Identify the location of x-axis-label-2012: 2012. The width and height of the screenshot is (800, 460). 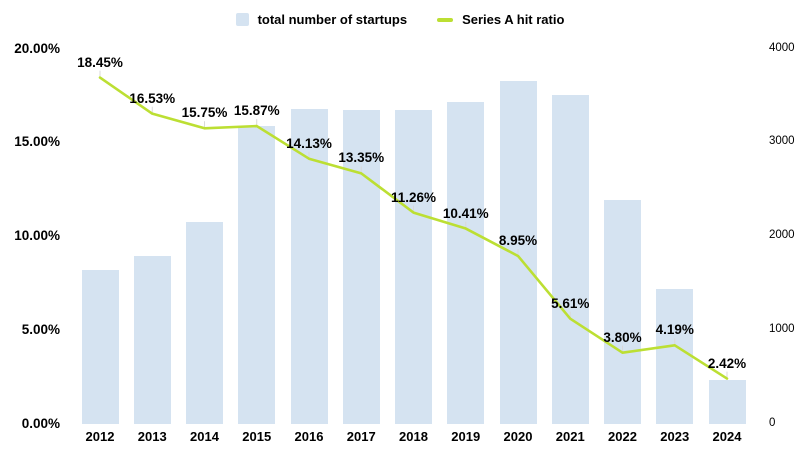
(100, 436).